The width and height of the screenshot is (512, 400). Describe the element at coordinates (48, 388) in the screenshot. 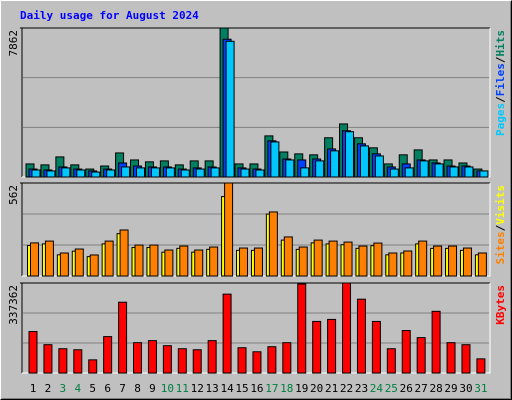

I see `x-tick-label: 2` at that location.